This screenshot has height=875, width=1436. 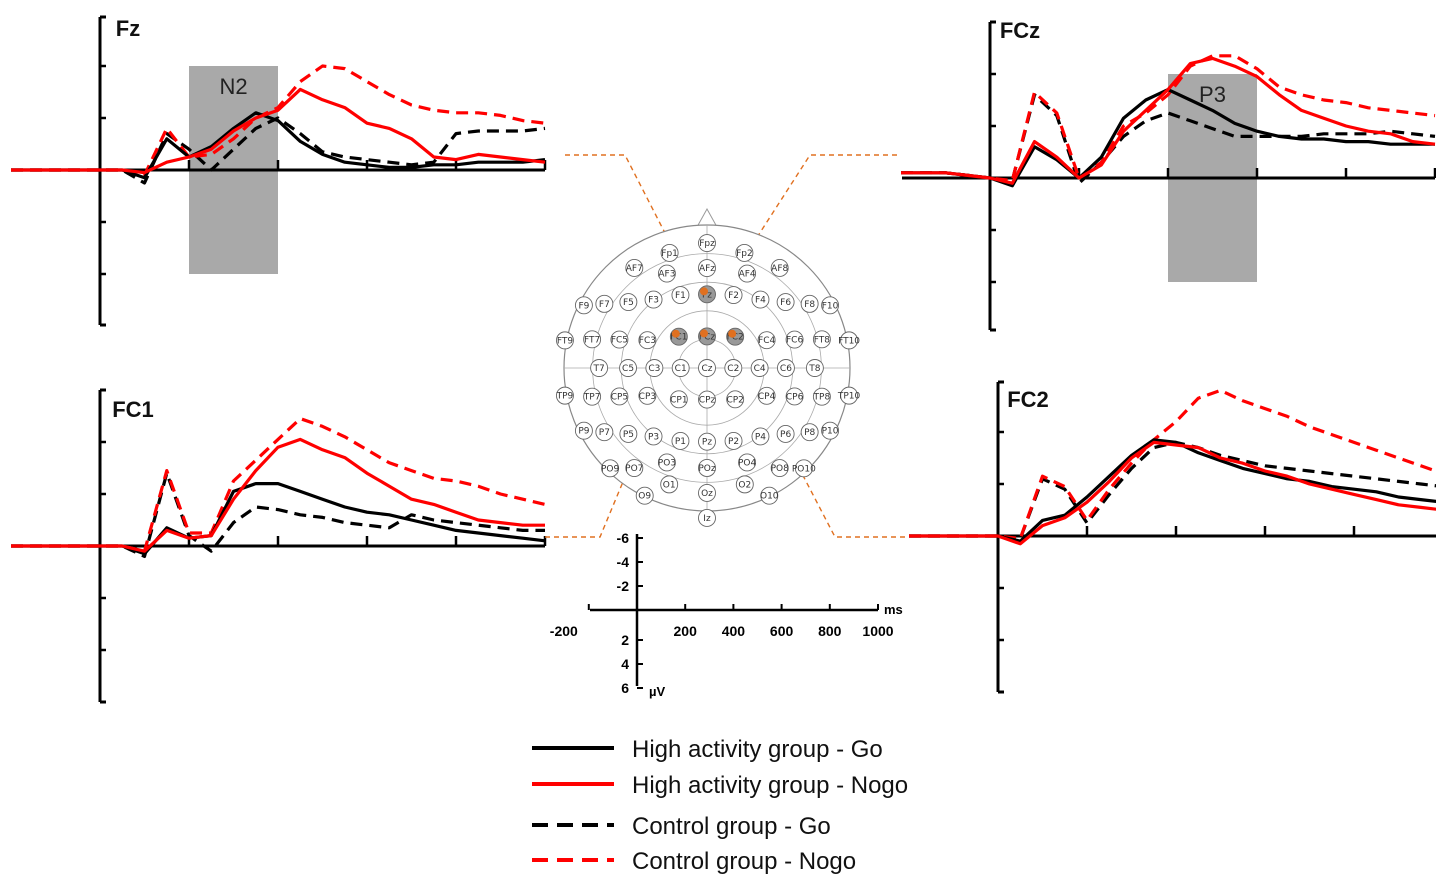 What do you see at coordinates (647, 340) in the screenshot?
I see `electrode-fc3: FC3` at bounding box center [647, 340].